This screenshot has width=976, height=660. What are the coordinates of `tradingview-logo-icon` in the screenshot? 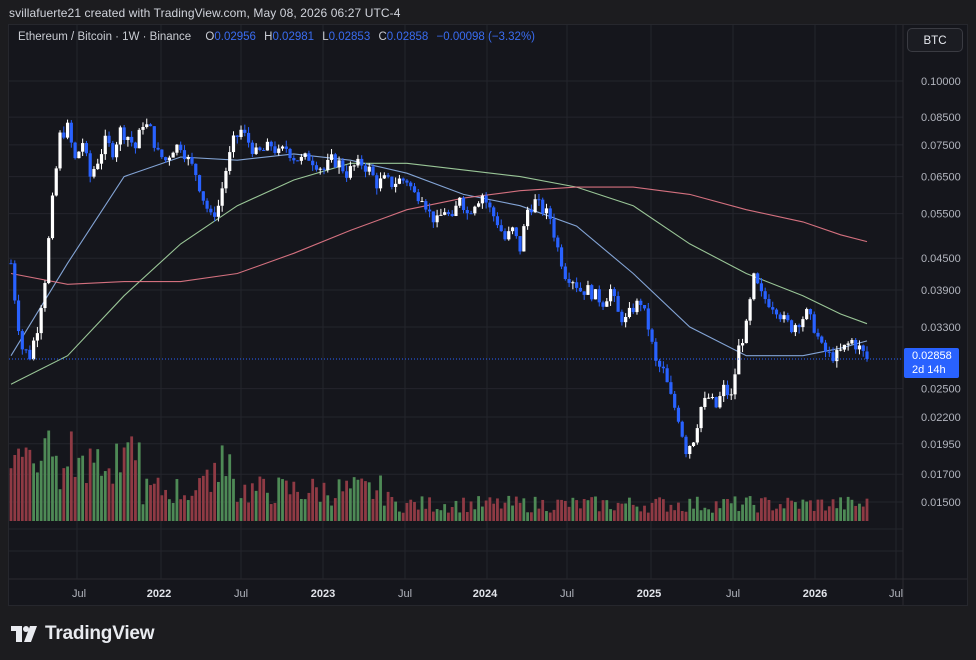 It's located at (24, 634).